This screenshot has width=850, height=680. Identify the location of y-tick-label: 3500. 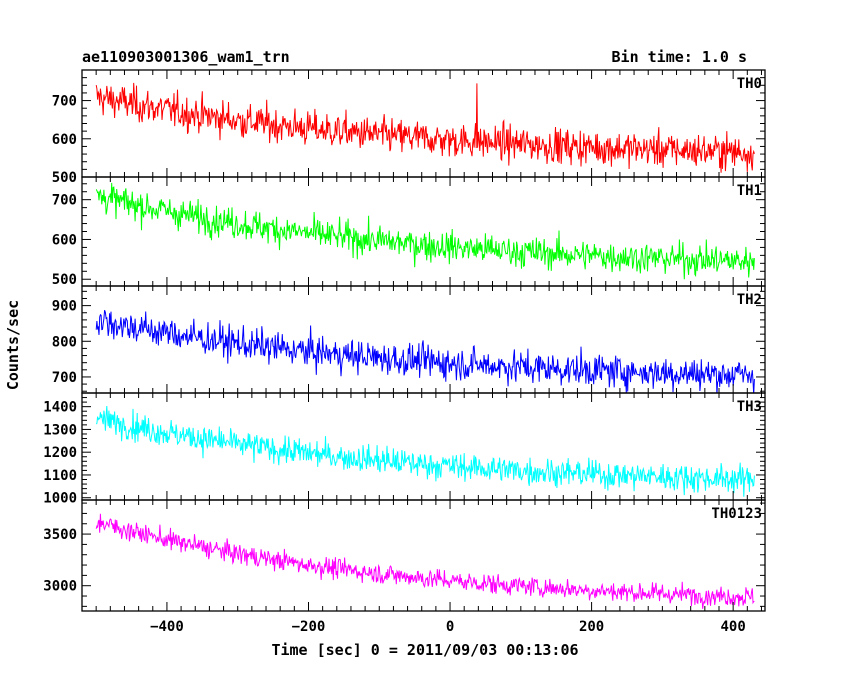
(60, 535).